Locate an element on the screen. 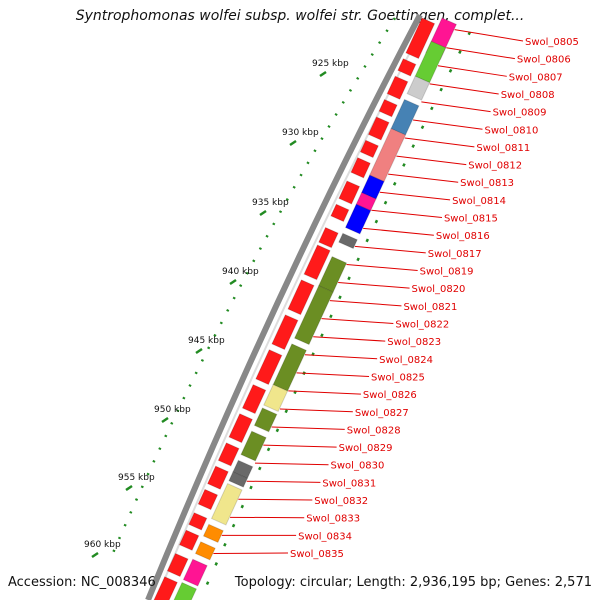  kbp-label: 925 kbp is located at coordinates (330, 64).